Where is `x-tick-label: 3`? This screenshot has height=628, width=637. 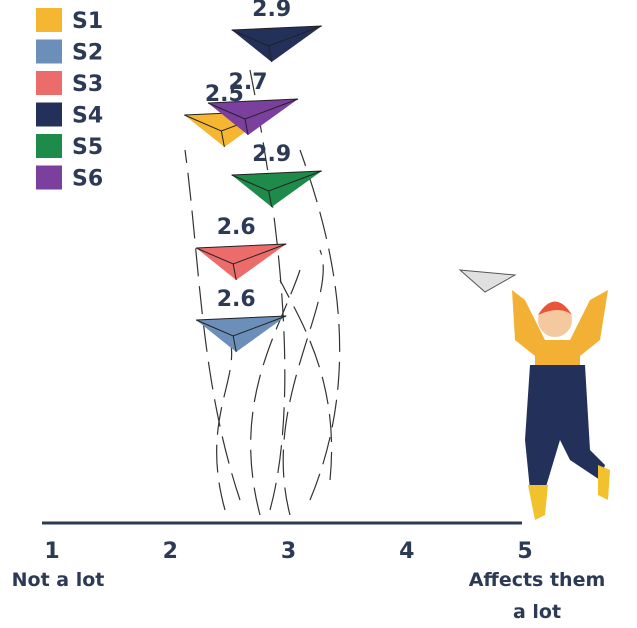
x-tick-label: 3 is located at coordinates (288, 551).